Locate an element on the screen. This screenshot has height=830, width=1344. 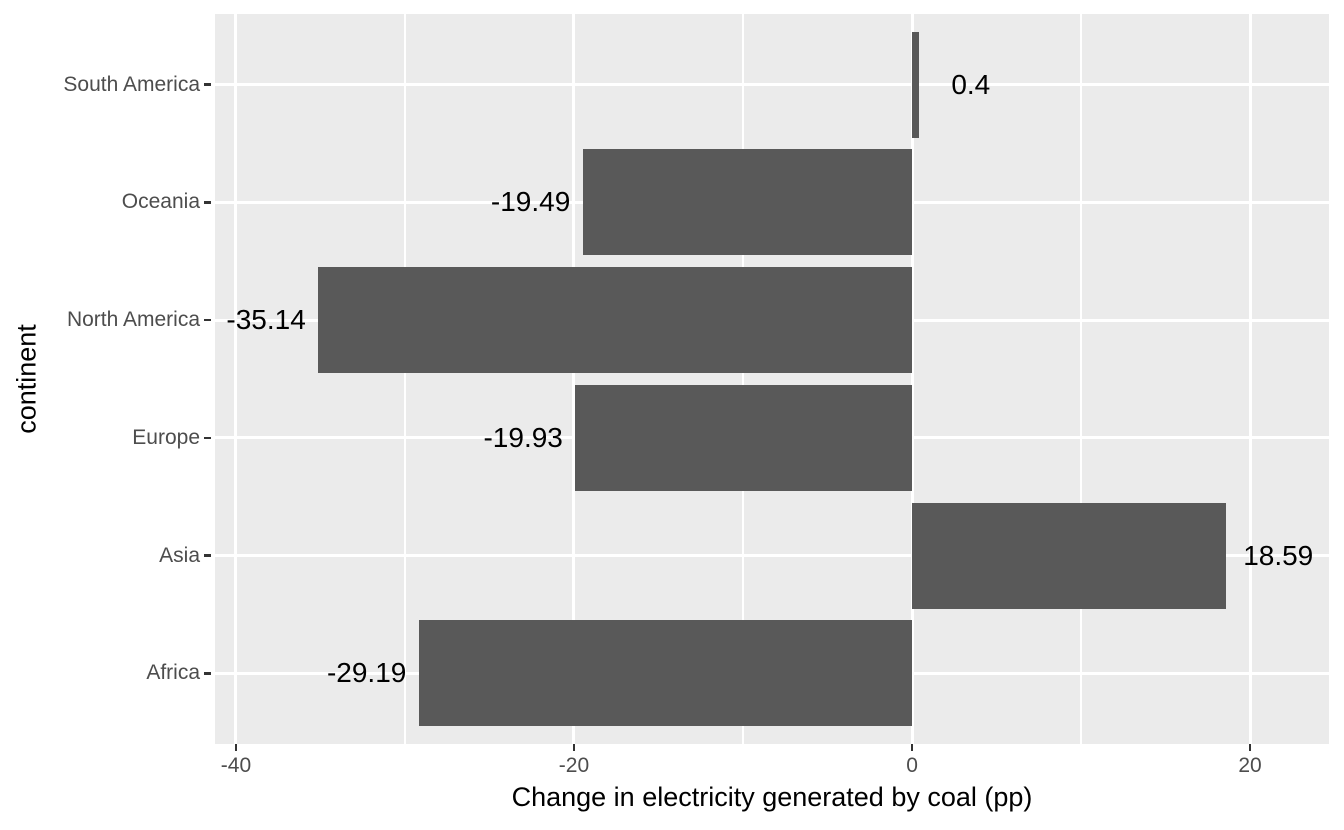
bar-value-label: 0.4 is located at coordinates (971, 84).